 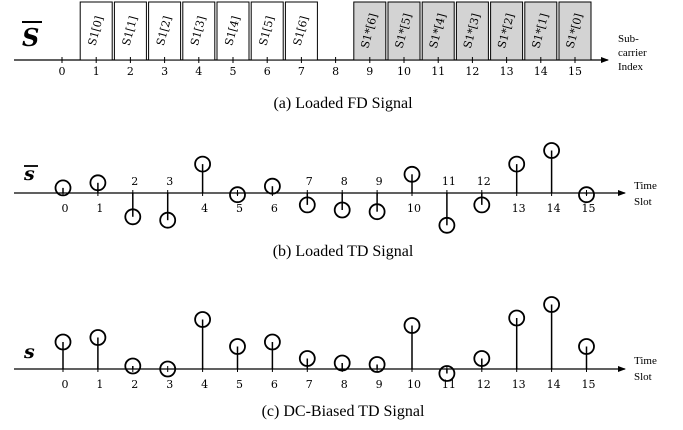 What do you see at coordinates (643, 202) in the screenshot?
I see `panel-b-axis-label-2: Slot` at bounding box center [643, 202].